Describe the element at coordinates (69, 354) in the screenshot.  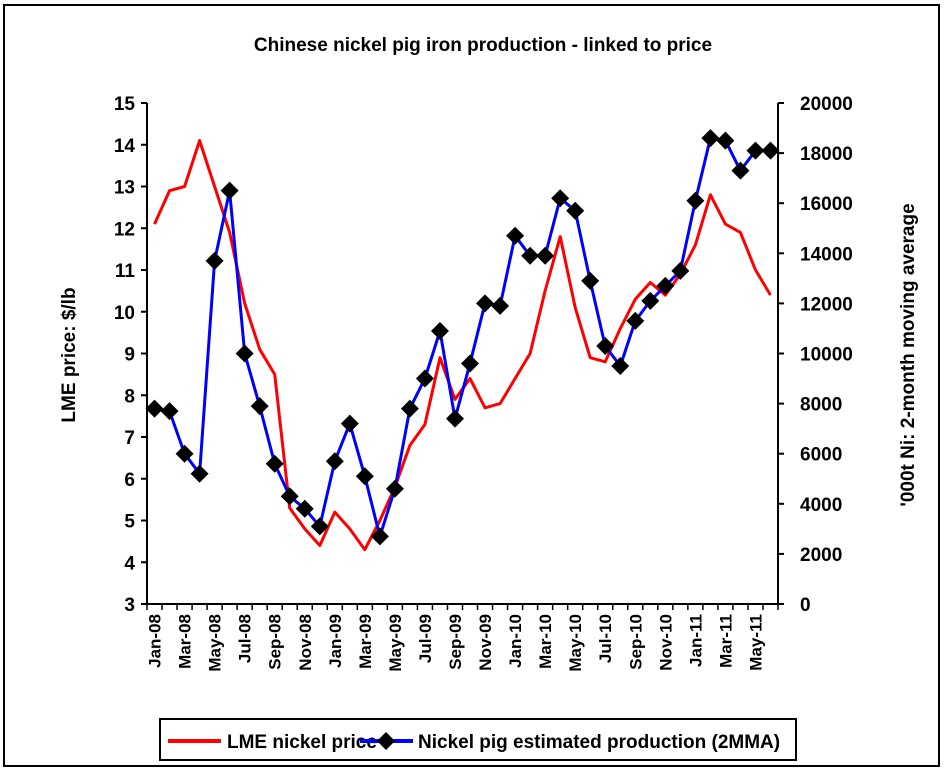
I see `left-axis-title: LME price: $/lb` at that location.